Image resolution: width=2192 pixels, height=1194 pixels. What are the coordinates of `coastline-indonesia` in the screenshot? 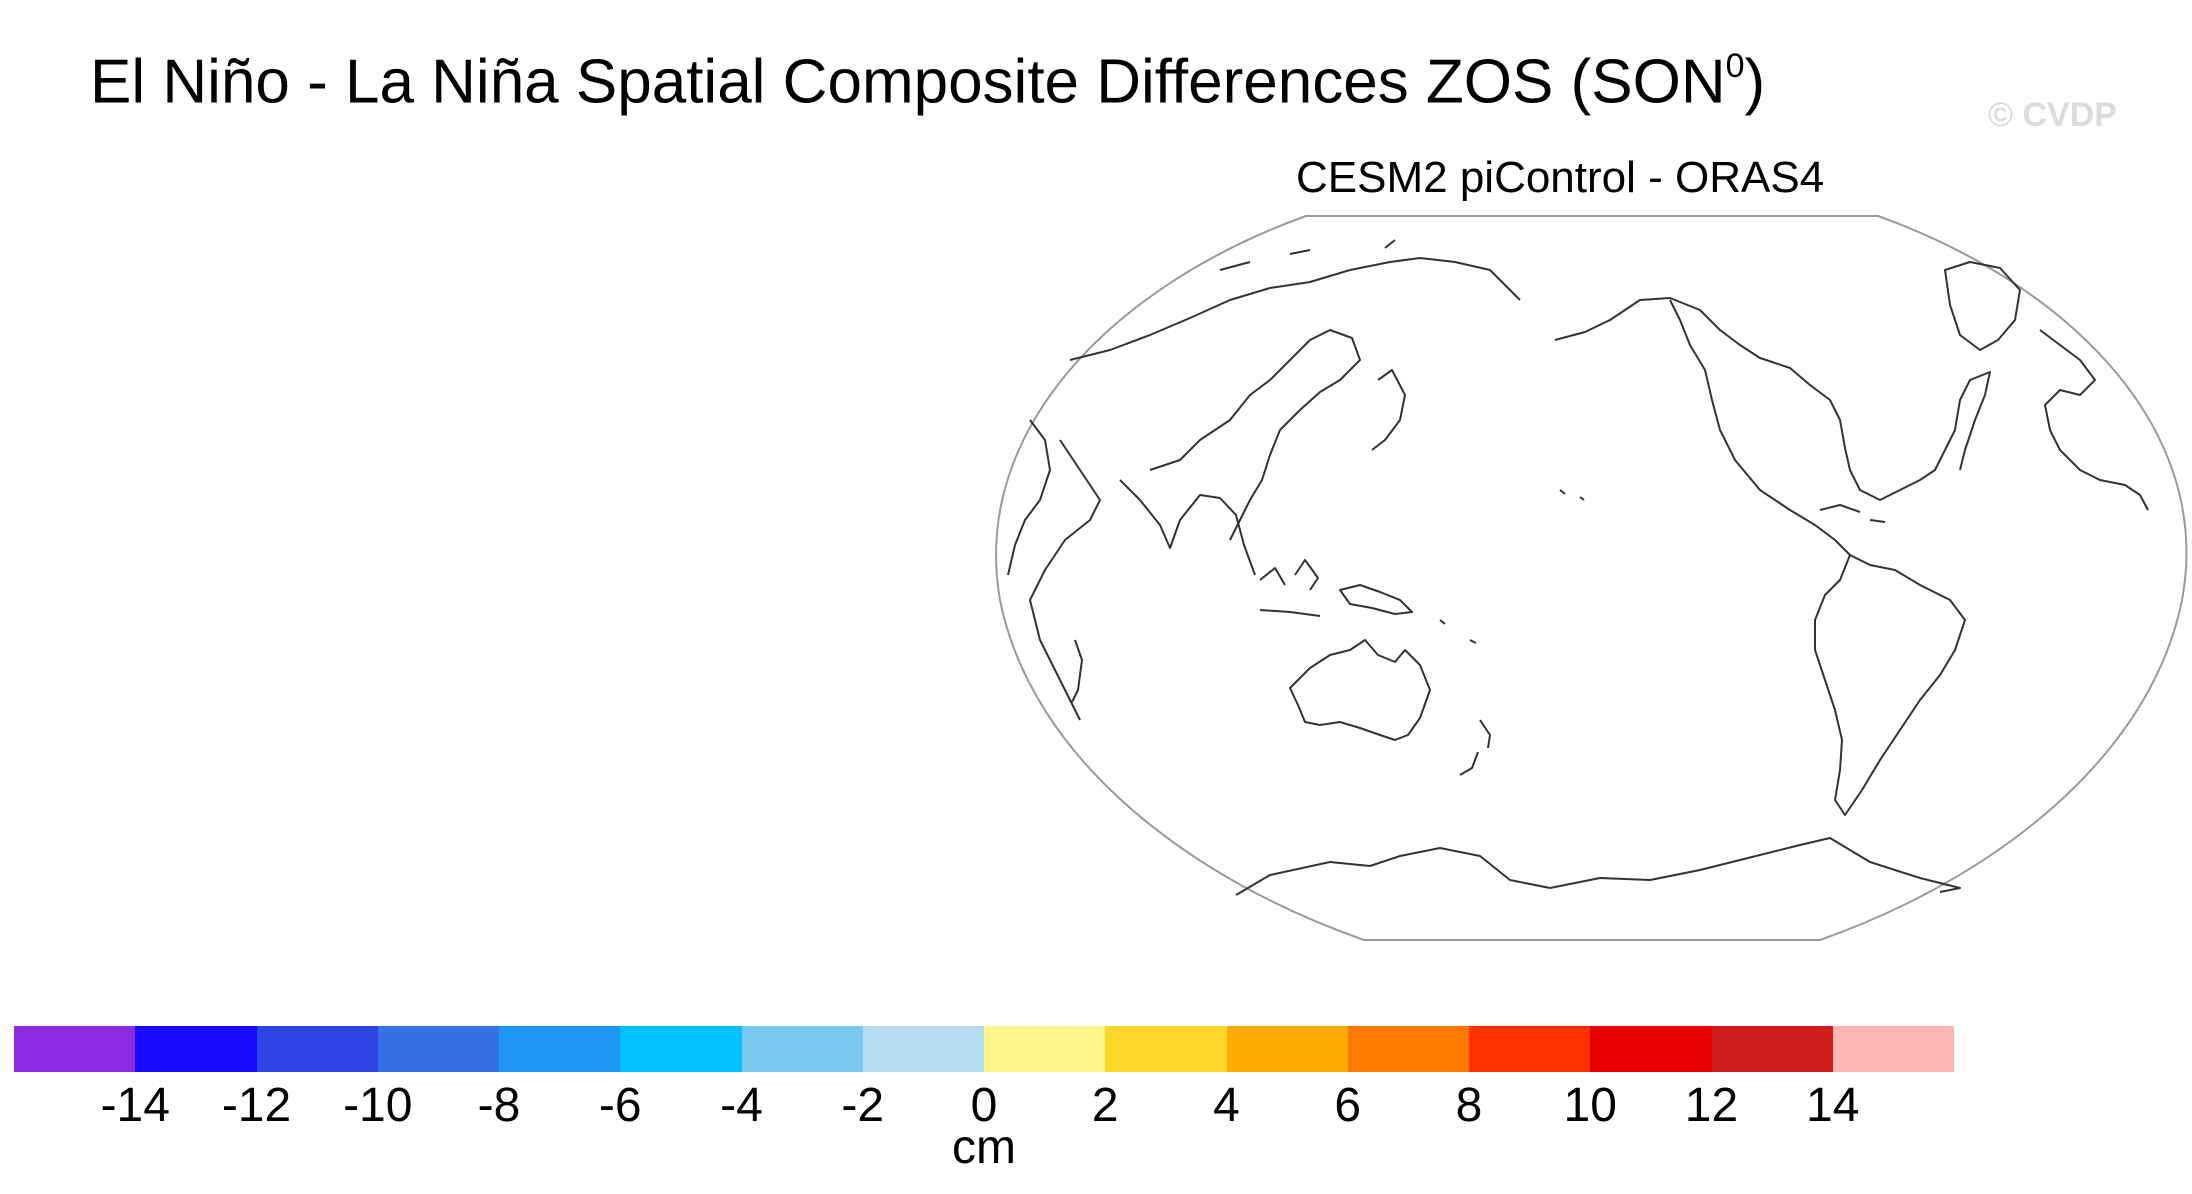 It's located at (1290, 588).